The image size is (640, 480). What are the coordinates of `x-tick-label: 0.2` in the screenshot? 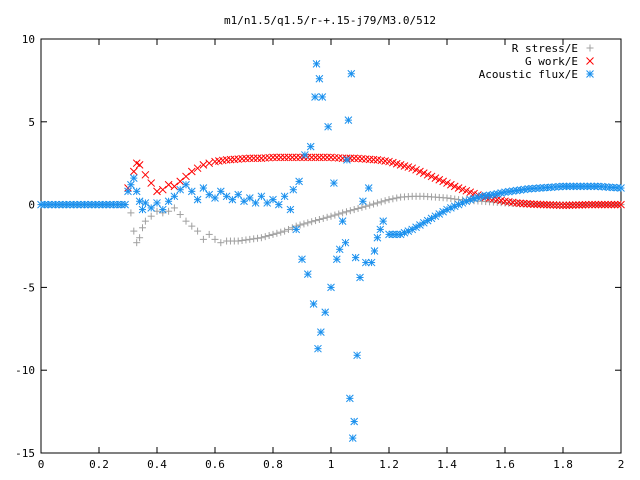 It's located at (99, 464).